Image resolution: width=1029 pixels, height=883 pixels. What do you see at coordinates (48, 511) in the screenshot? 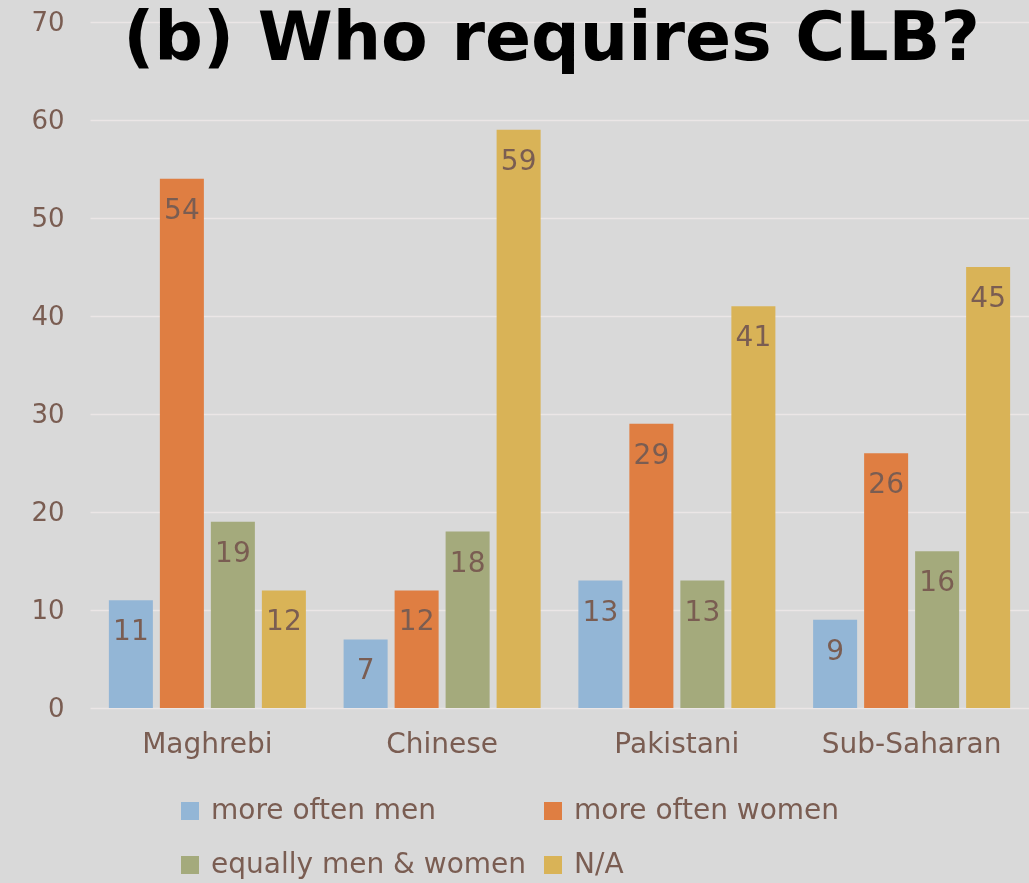
I see `y-tick-label: 20` at bounding box center [48, 511].